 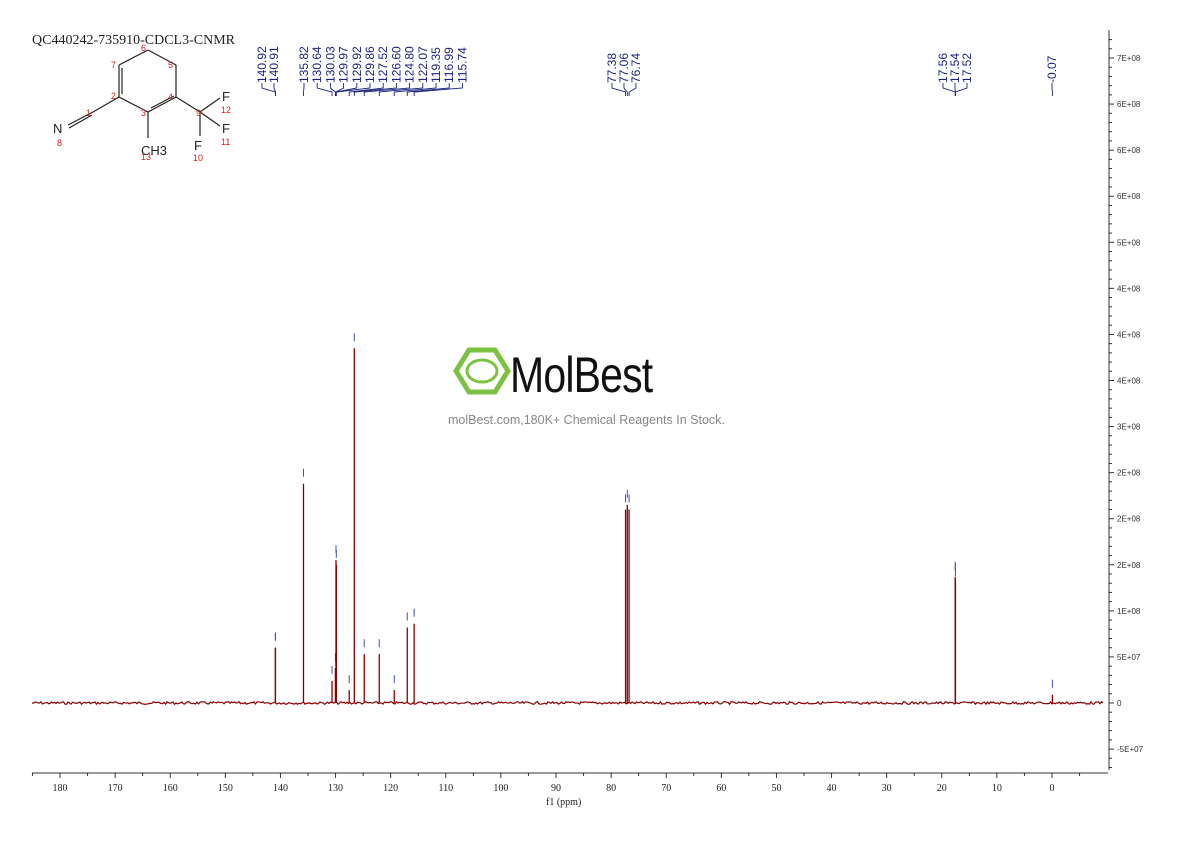 What do you see at coordinates (410, 64) in the screenshot?
I see `peak-label: 124.80` at bounding box center [410, 64].